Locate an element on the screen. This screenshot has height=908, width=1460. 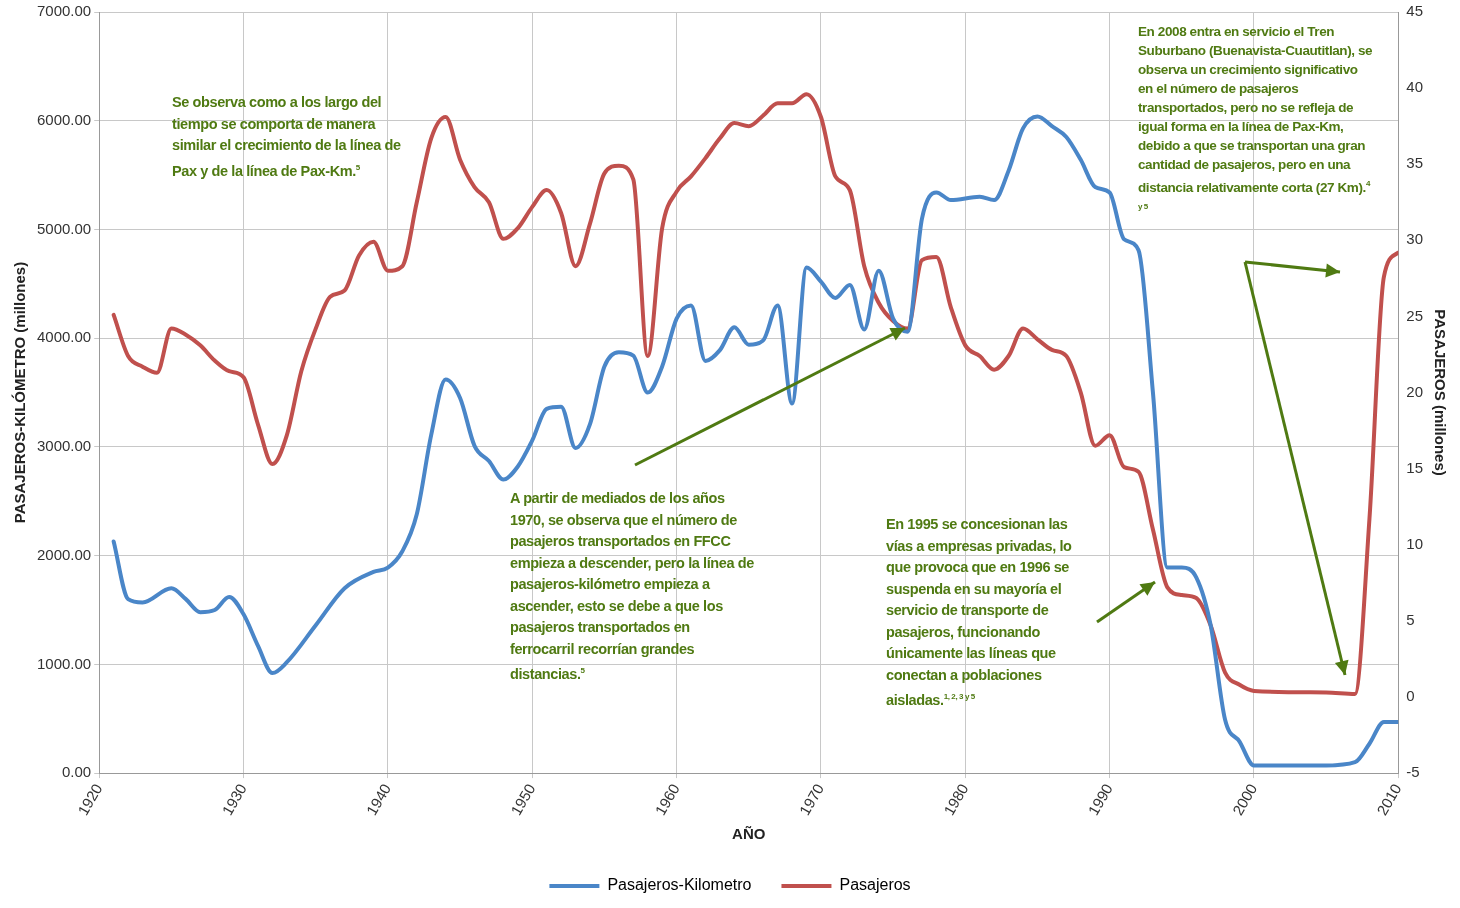
y2-tick-label: -5 is located at coordinates (1413, 772).